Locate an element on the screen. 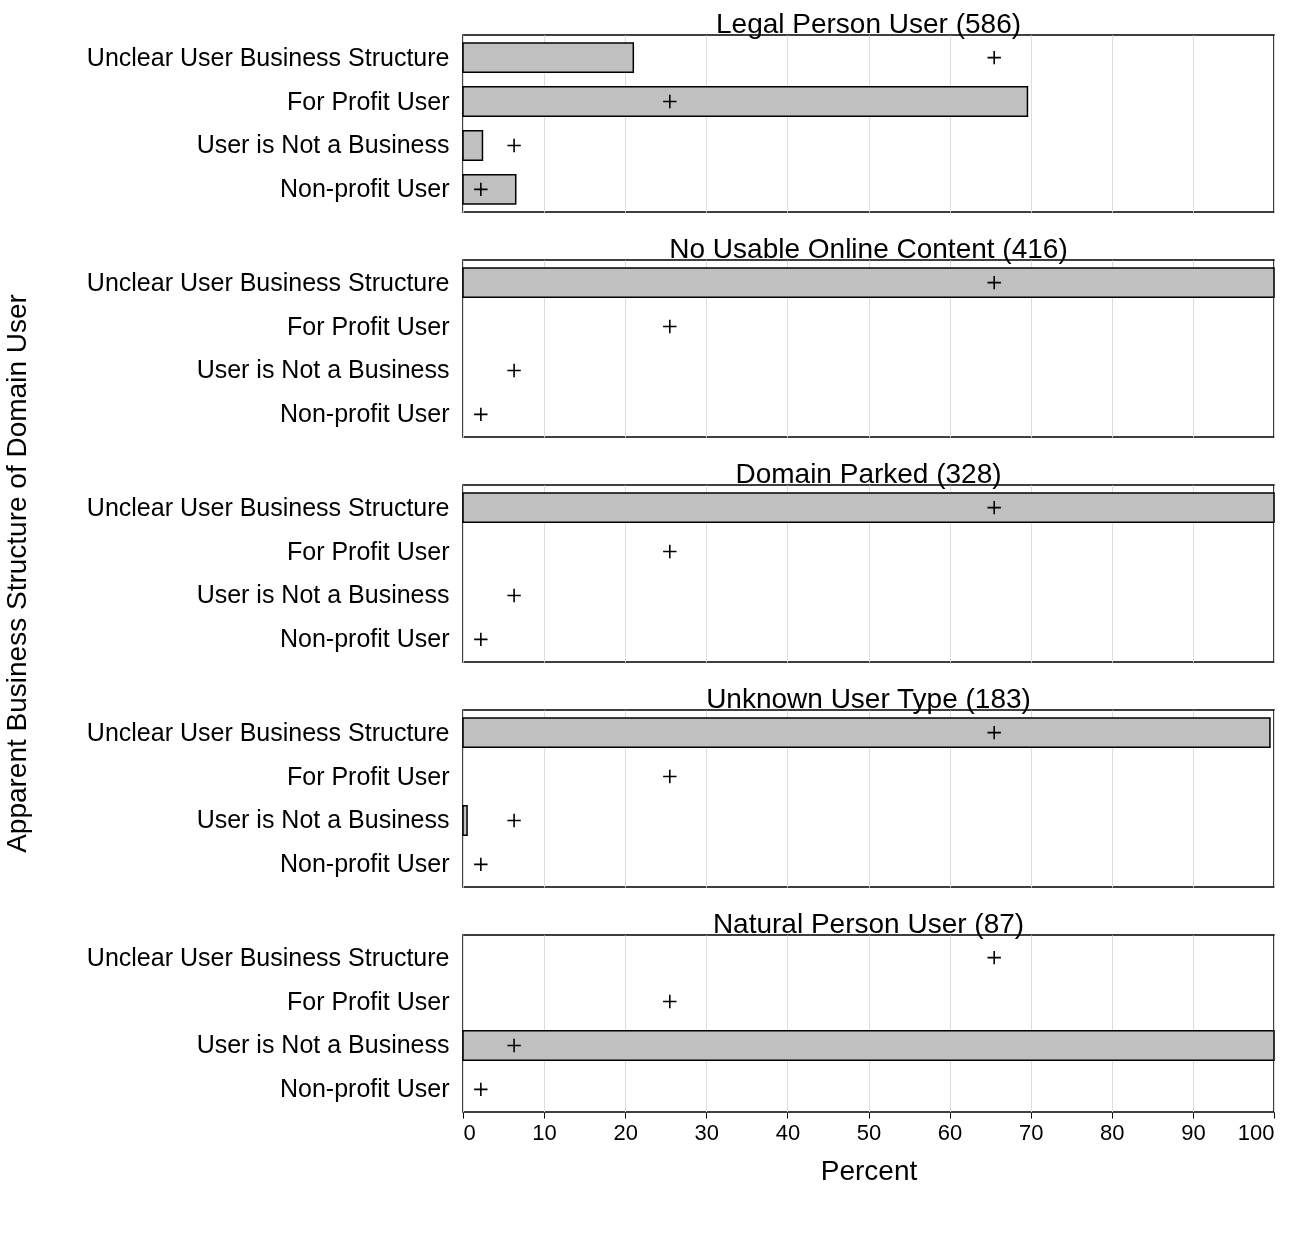  x-tick-label: 70 is located at coordinates (1031, 1132).